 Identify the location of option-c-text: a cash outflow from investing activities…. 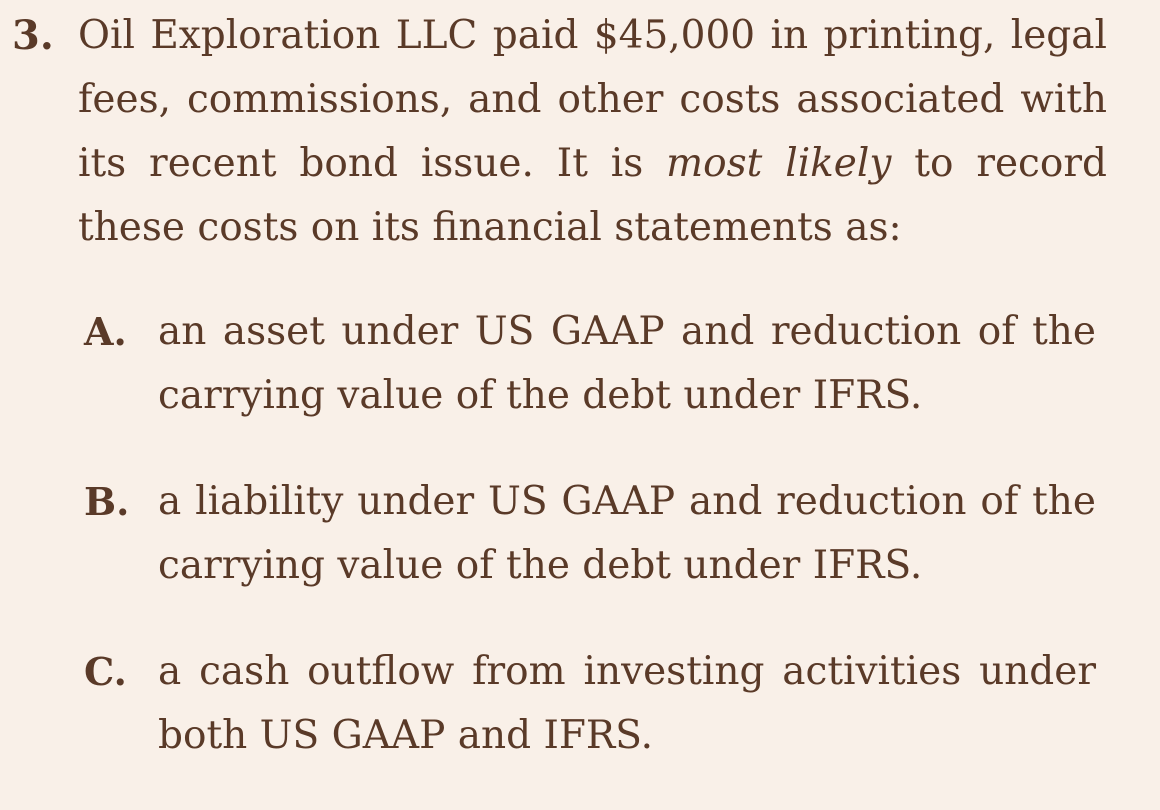
(627, 703).